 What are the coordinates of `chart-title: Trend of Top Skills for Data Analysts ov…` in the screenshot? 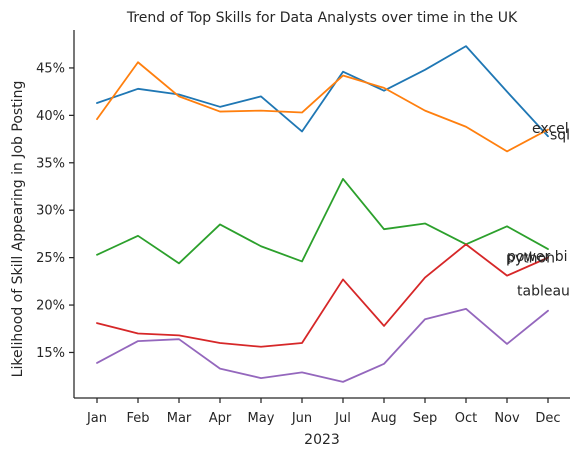 It's located at (322, 18).